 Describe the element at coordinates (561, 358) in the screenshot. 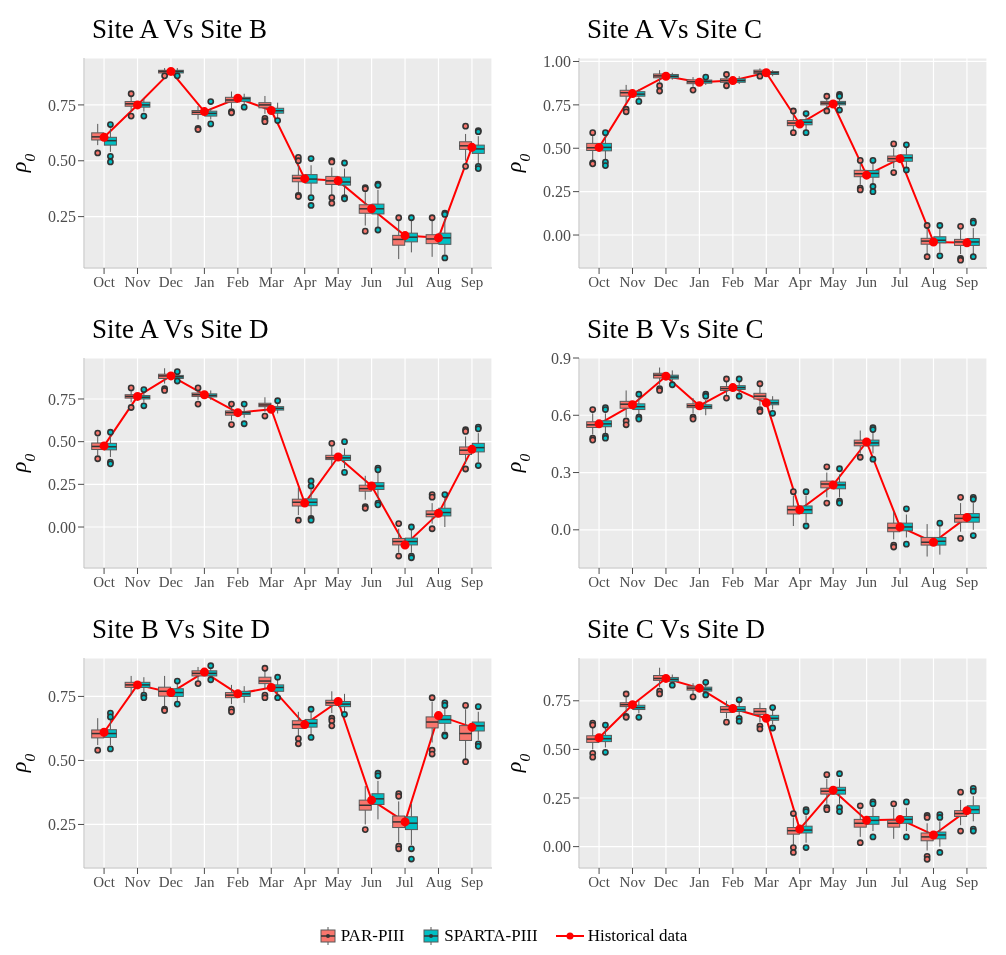

I see `y-tick-label: 0.9` at that location.